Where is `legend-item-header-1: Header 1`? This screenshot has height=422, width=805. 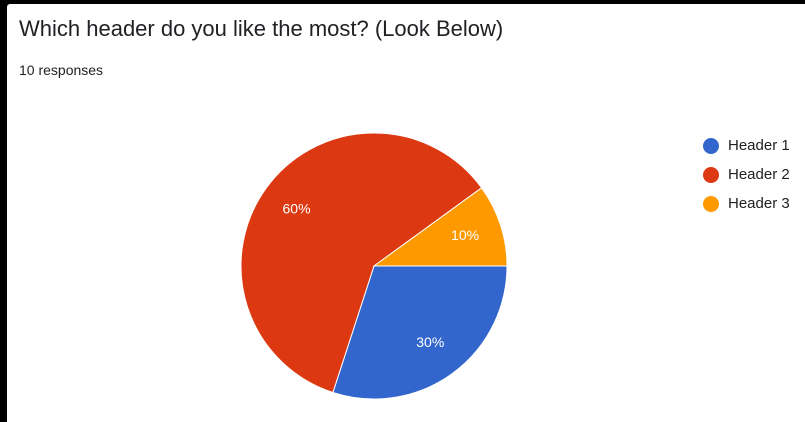 legend-item-header-1: Header 1 is located at coordinates (746, 145).